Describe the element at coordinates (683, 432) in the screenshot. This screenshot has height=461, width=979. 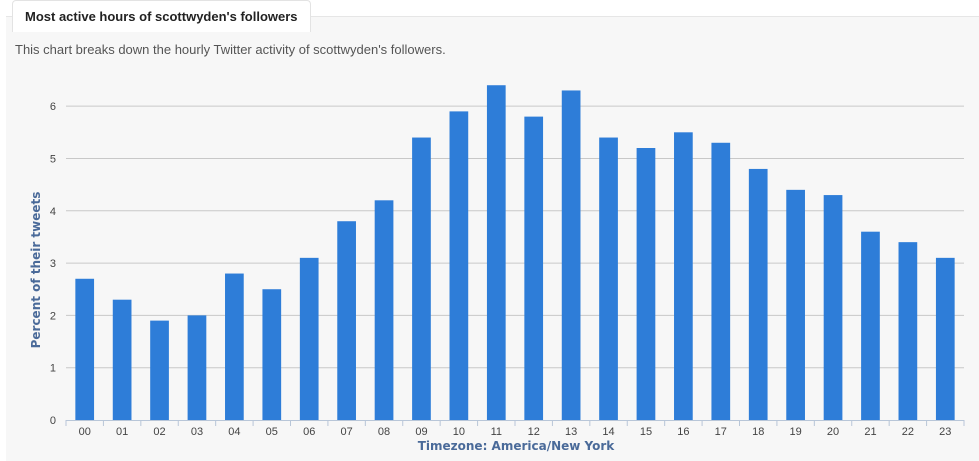
I see `x-tick-label: 16` at that location.